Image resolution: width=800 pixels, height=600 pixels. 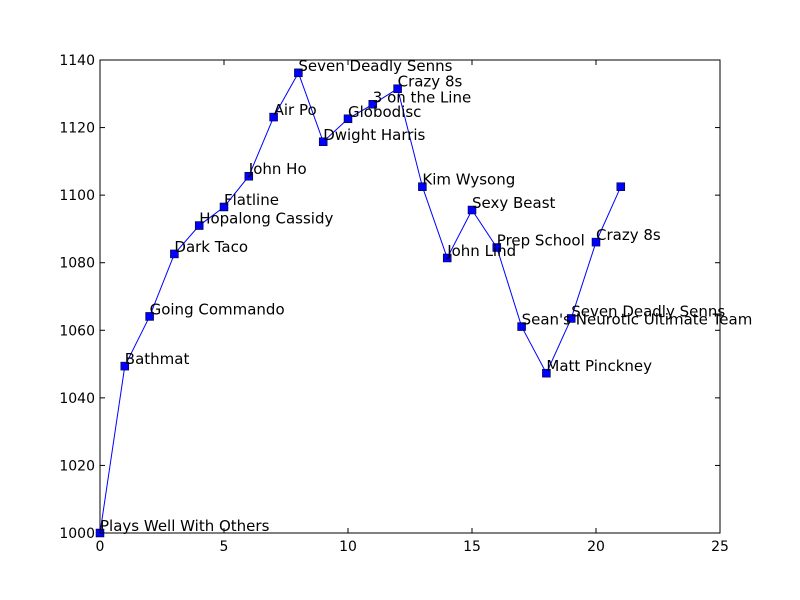 What do you see at coordinates (77, 196) in the screenshot?
I see `y-tick-label: 1100` at bounding box center [77, 196].